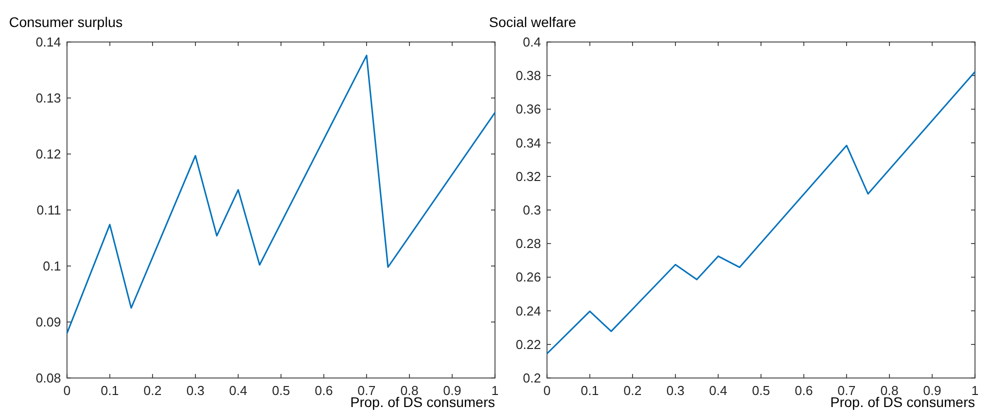 The image size is (992, 420). I want to click on y-tick-label: 0.32, so click(528, 176).